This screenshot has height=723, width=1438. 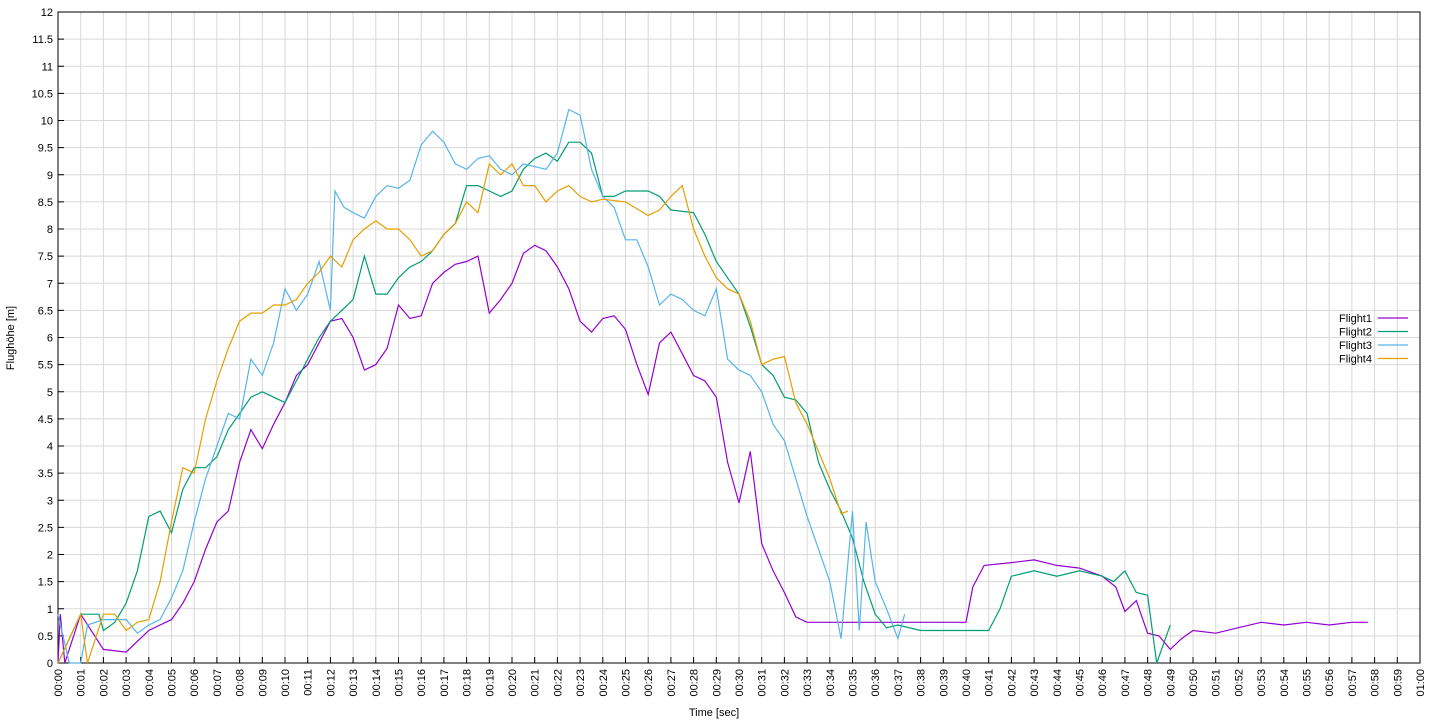 I want to click on y-tick-label: 7.5, so click(x=45, y=257).